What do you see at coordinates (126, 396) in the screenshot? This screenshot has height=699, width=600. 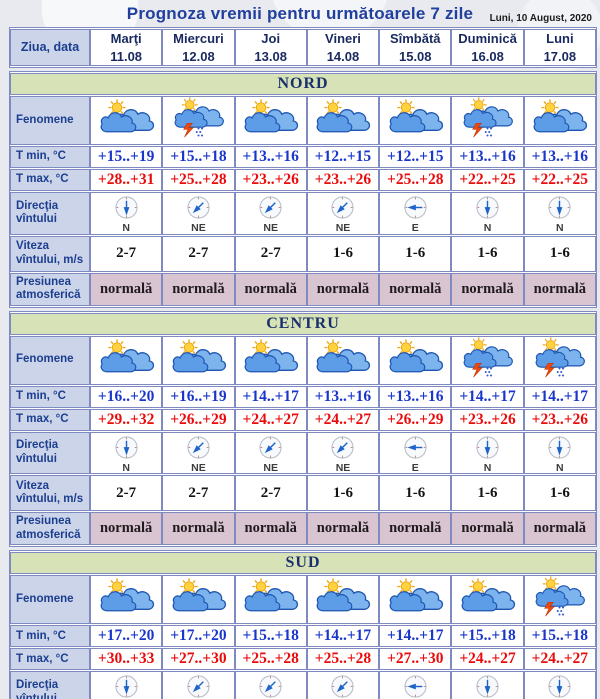 I see `t-min-value: +16..+20` at bounding box center [126, 396].